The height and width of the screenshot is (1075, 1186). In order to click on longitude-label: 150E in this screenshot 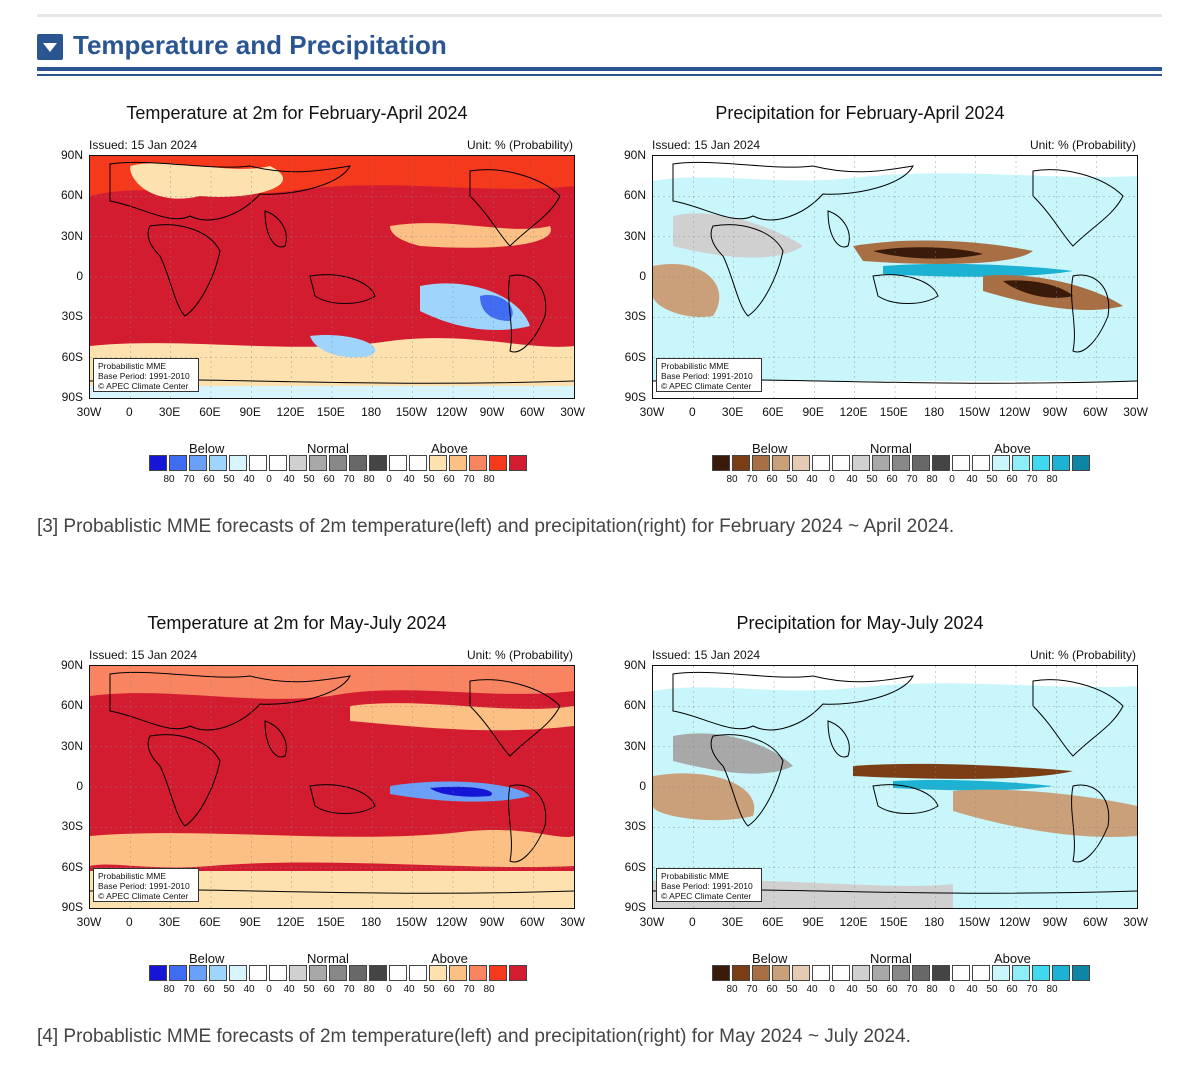, I will do `click(893, 922)`.